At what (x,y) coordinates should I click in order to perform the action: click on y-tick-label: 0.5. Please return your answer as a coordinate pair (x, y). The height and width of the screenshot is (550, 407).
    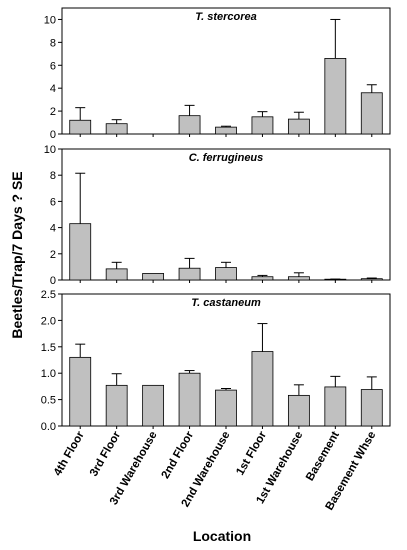
    Looking at the image, I should click on (48, 401).